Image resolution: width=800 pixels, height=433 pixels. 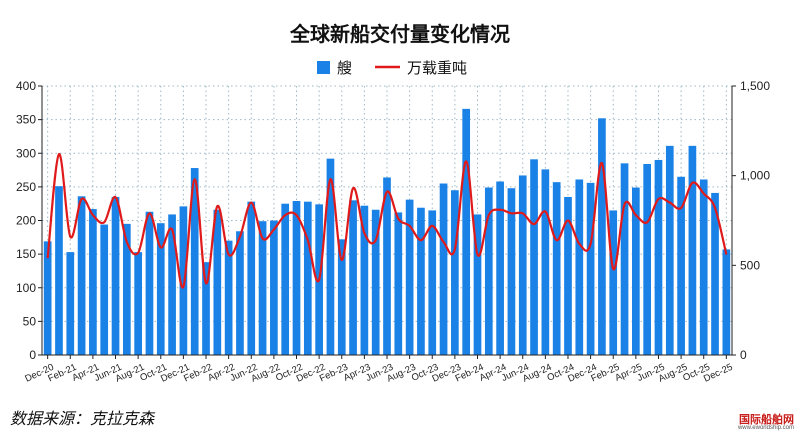 I want to click on legend-bar-swatch, so click(x=323, y=67).